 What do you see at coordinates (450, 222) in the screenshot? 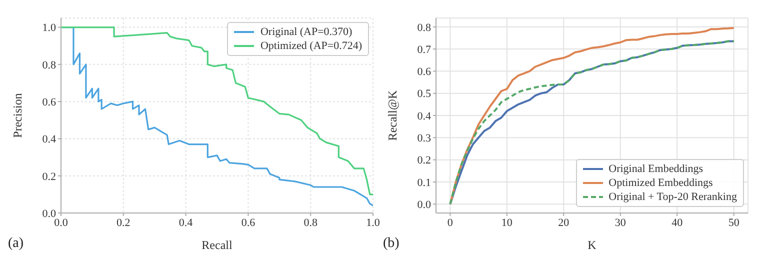
I see `x-tick-label: 0` at bounding box center [450, 222].